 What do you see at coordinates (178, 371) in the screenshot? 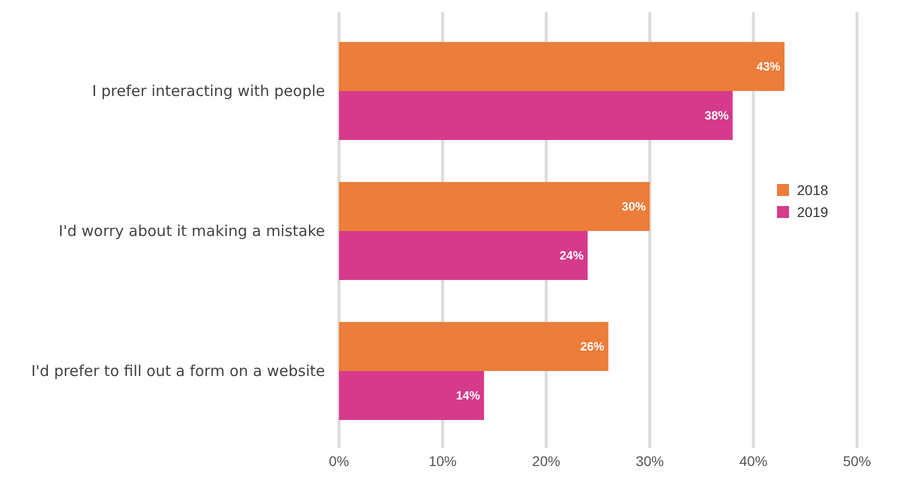
I see `y-tick-label: I'd prefer to fill out a form on a website` at bounding box center [178, 371].